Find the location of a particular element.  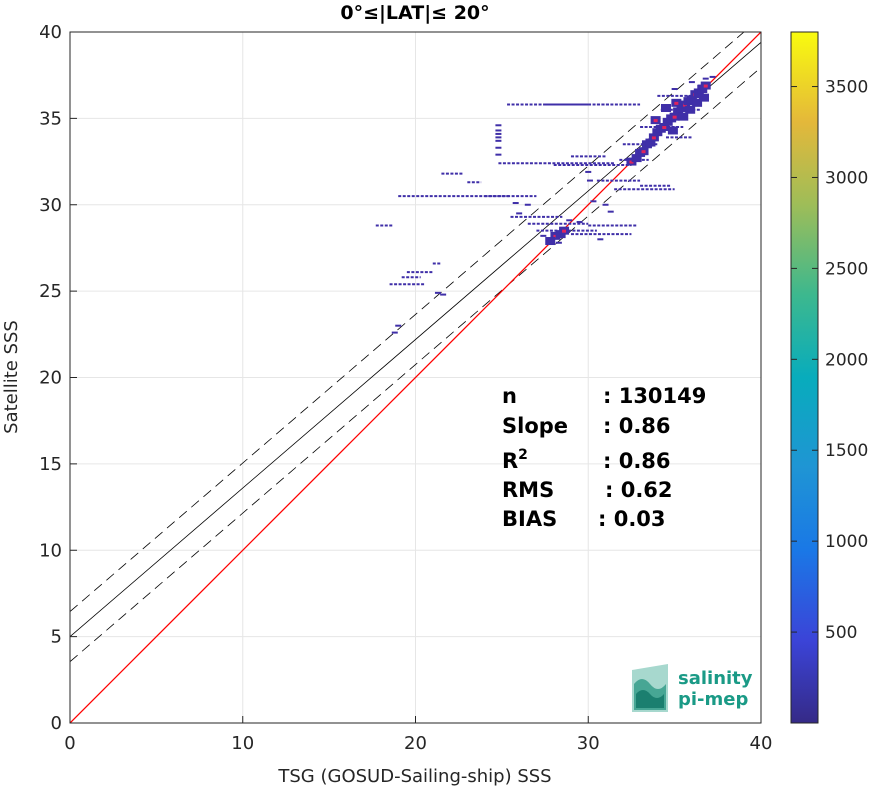

y-tick-label: 40 is located at coordinates (50, 32).